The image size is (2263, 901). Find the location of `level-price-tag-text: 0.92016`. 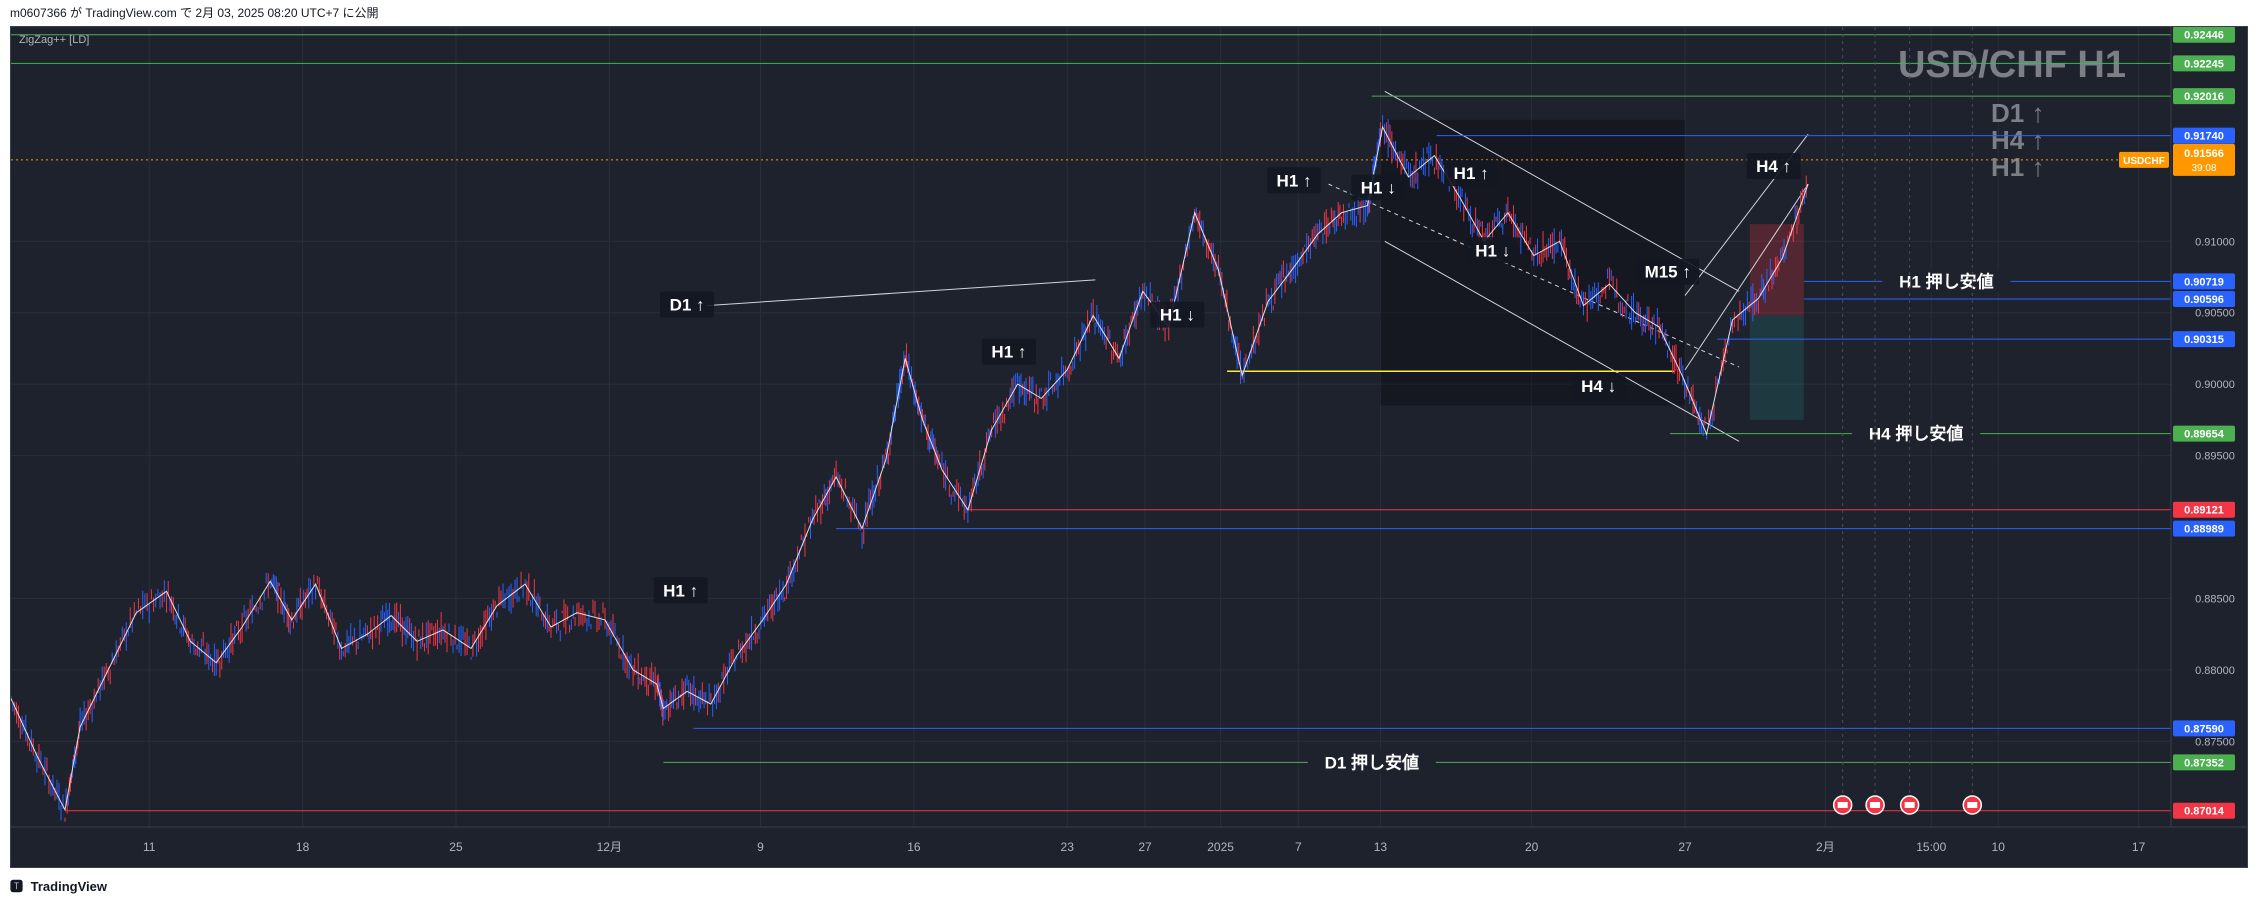

level-price-tag-text: 0.92016 is located at coordinates (2204, 97).